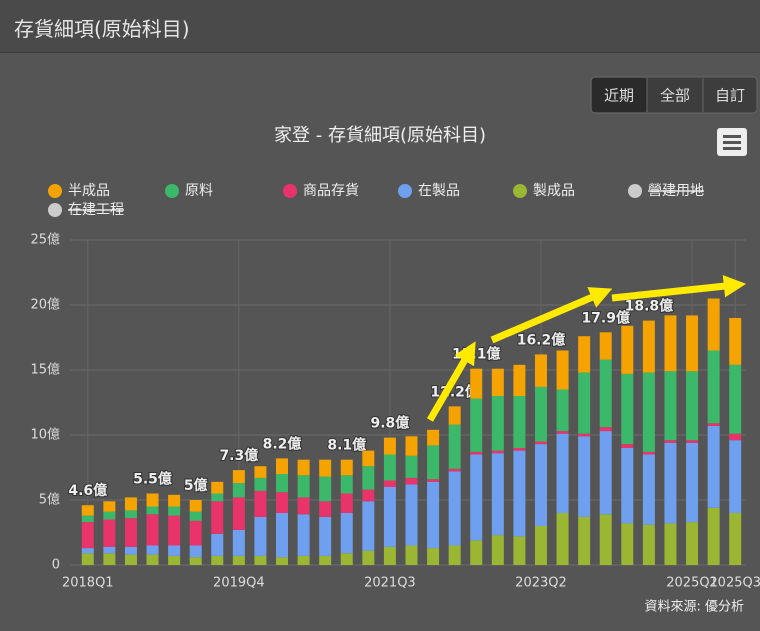 Image resolution: width=760 pixels, height=631 pixels. What do you see at coordinates (675, 96) in the screenshot?
I see `button: 全部` at bounding box center [675, 96].